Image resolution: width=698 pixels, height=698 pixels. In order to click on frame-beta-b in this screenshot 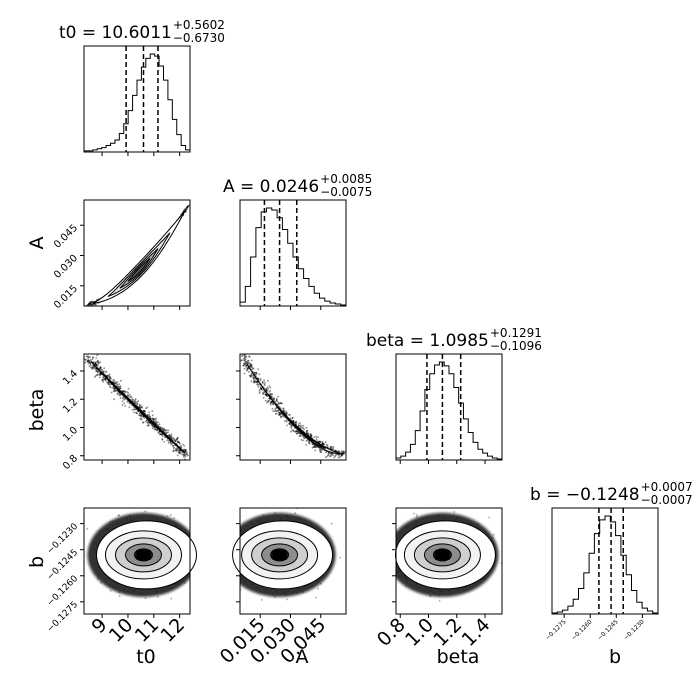, I will do `click(449, 561)`.